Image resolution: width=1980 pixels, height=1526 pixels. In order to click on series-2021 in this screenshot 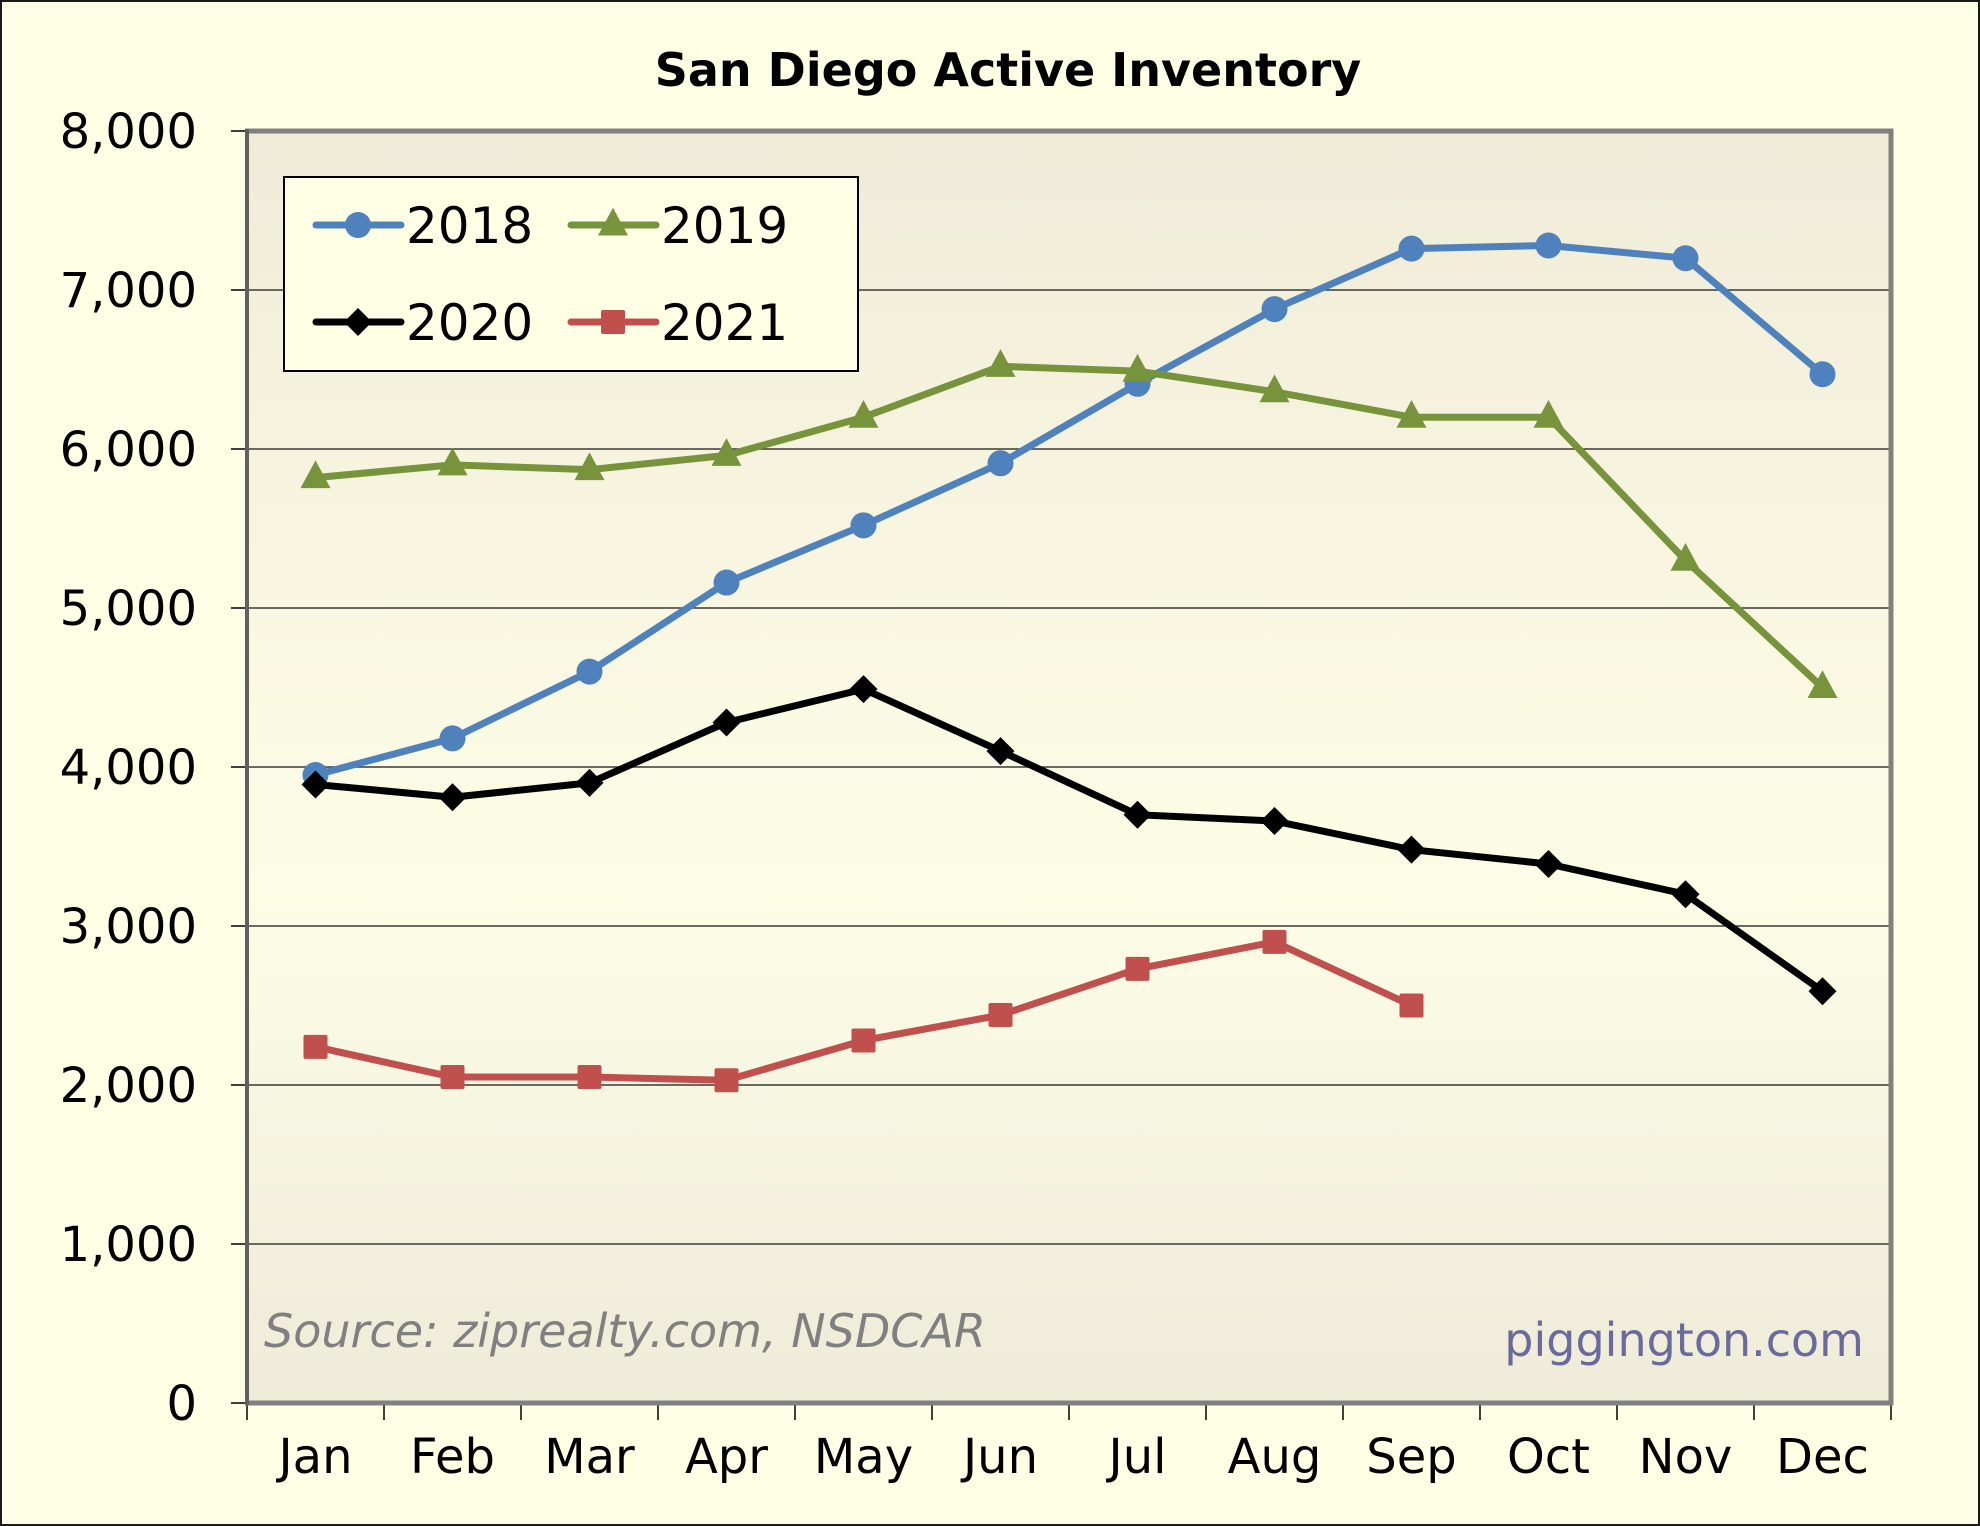, I will do `click(863, 1011)`.